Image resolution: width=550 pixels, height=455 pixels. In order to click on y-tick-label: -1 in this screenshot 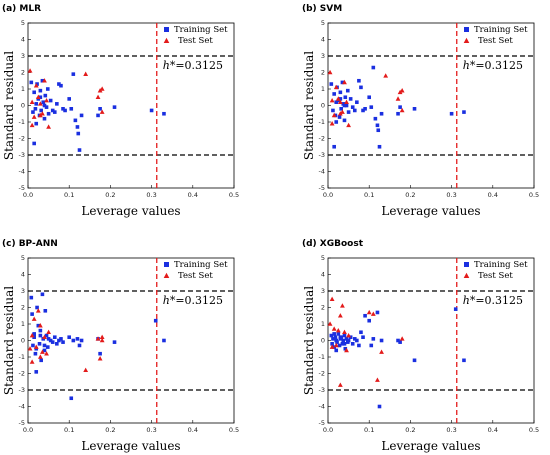, I will do `click(22, 357)`.